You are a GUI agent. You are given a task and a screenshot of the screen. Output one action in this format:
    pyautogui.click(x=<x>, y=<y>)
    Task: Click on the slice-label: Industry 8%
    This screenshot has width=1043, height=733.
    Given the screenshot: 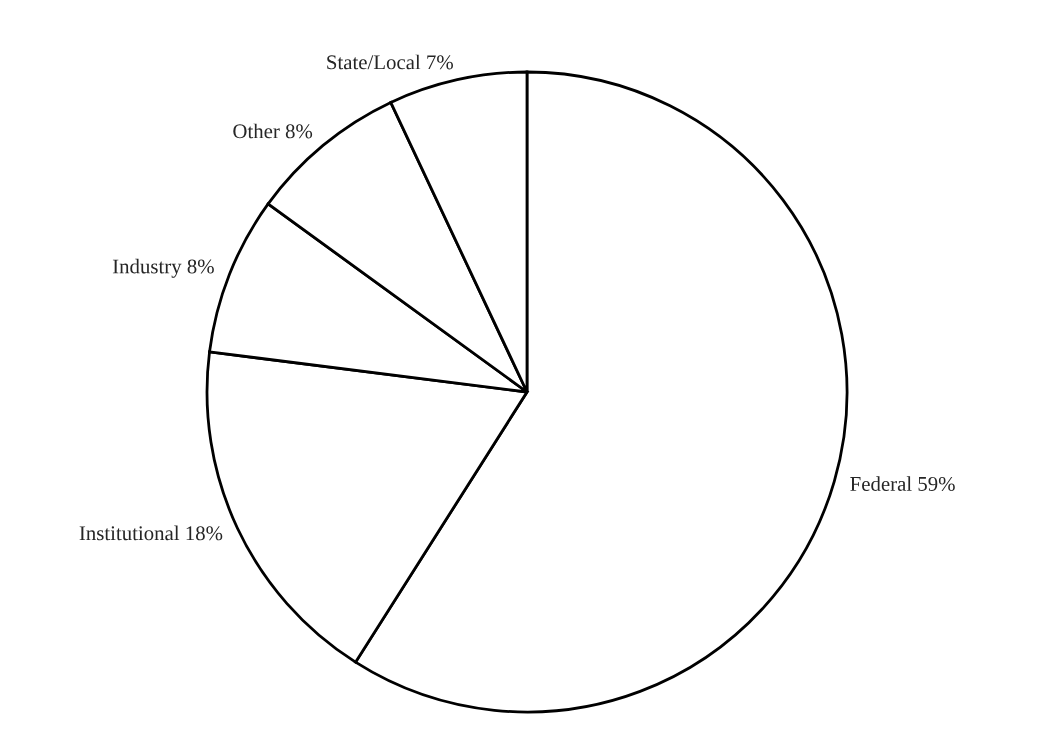 What is the action you would take?
    pyautogui.click(x=163, y=268)
    